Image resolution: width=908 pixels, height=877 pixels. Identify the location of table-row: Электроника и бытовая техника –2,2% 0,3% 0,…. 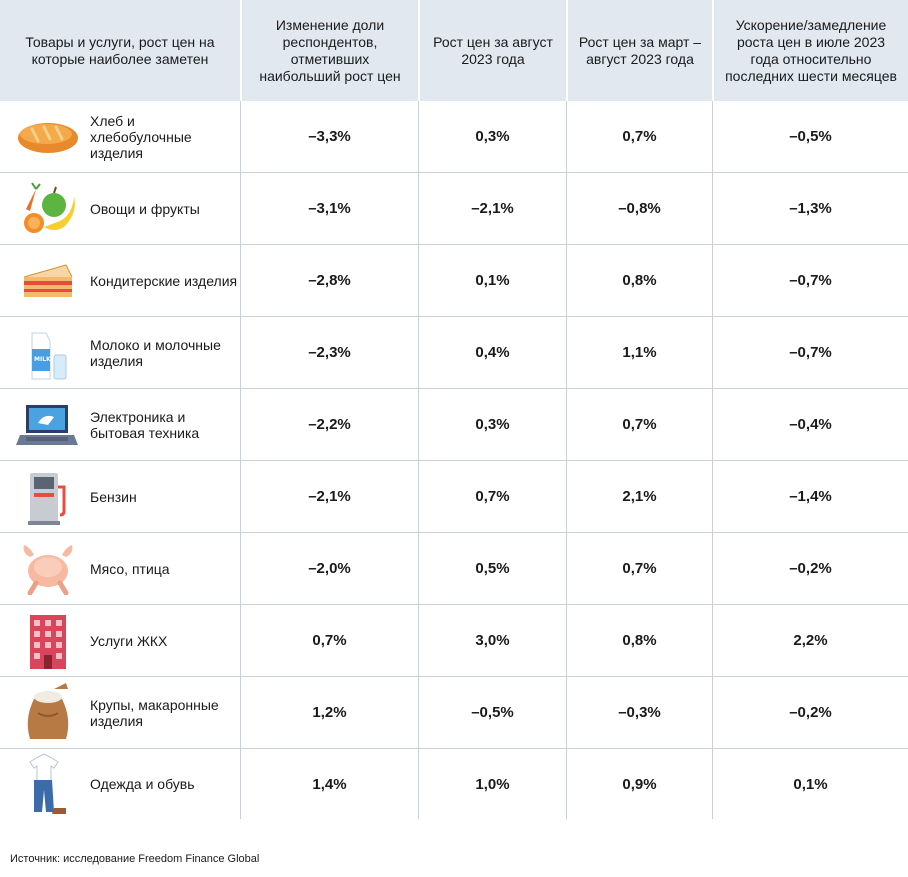
(454, 425).